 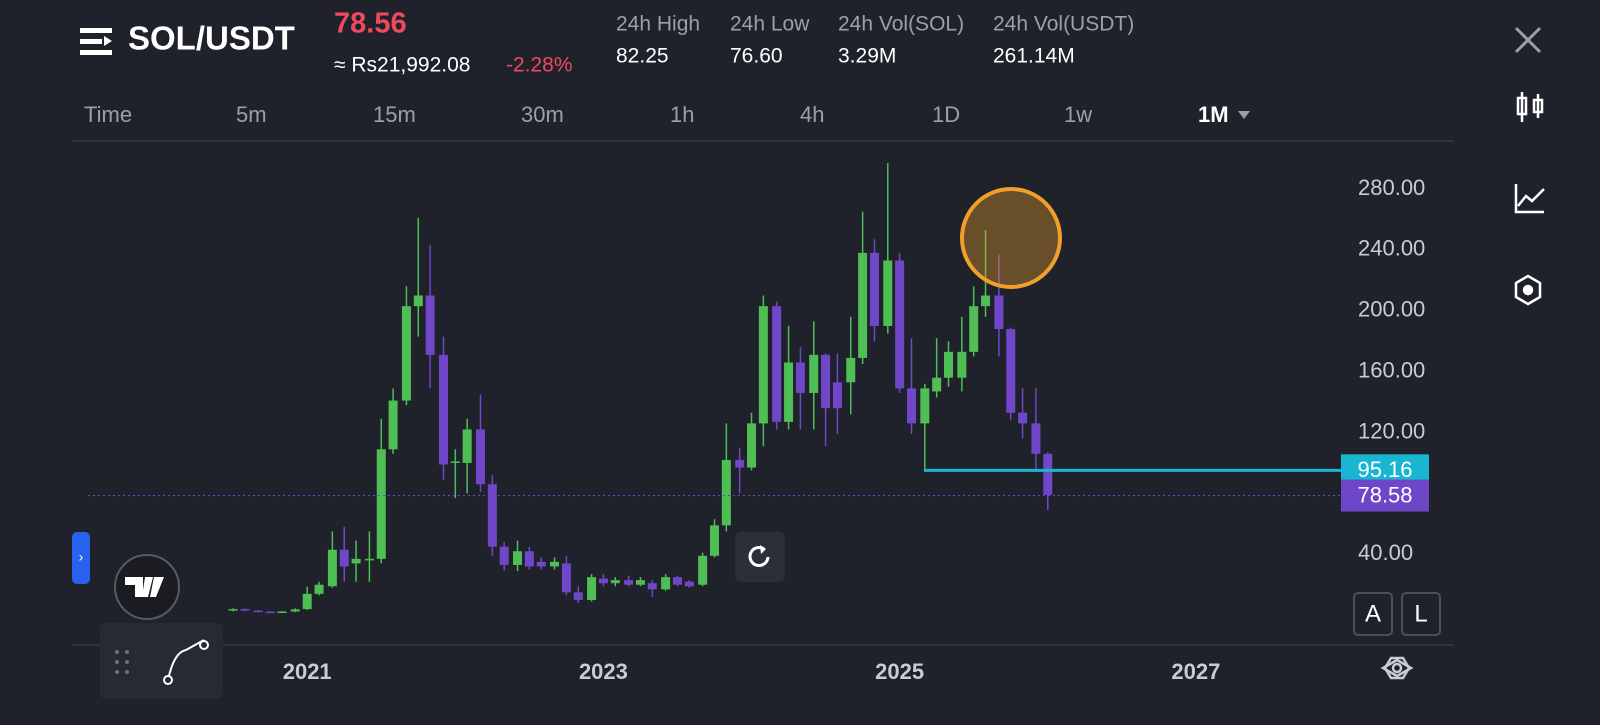 I want to click on timeframe: Time, so click(x=108, y=114).